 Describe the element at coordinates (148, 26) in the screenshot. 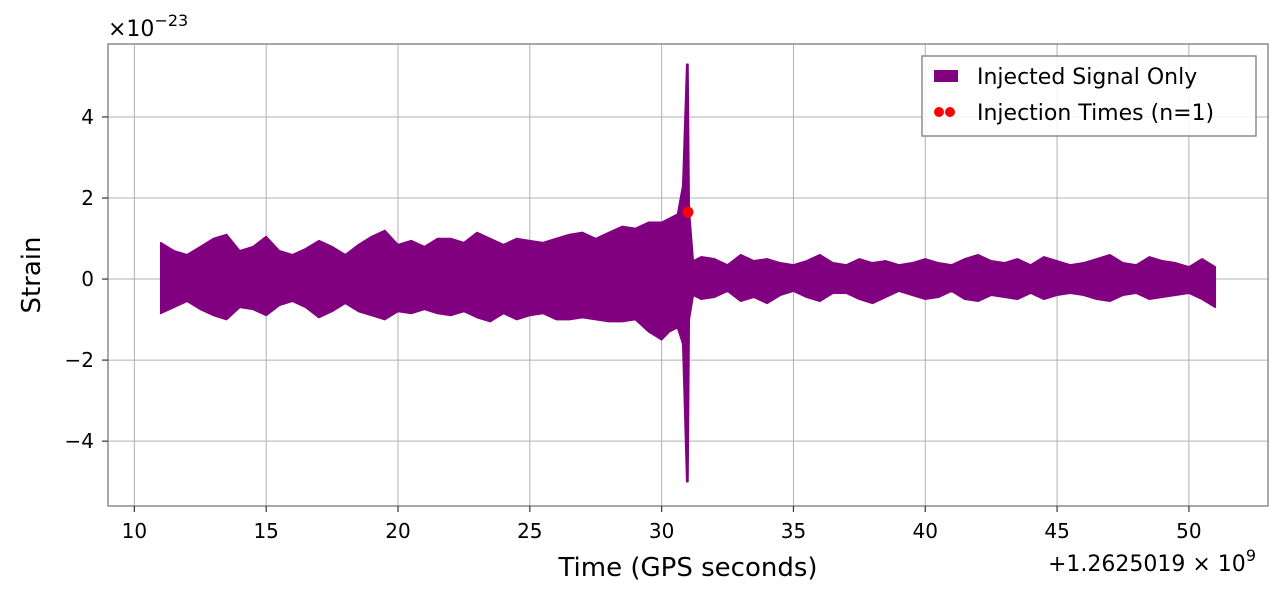

I see `y-scale-factor: ×10⁻²³` at that location.